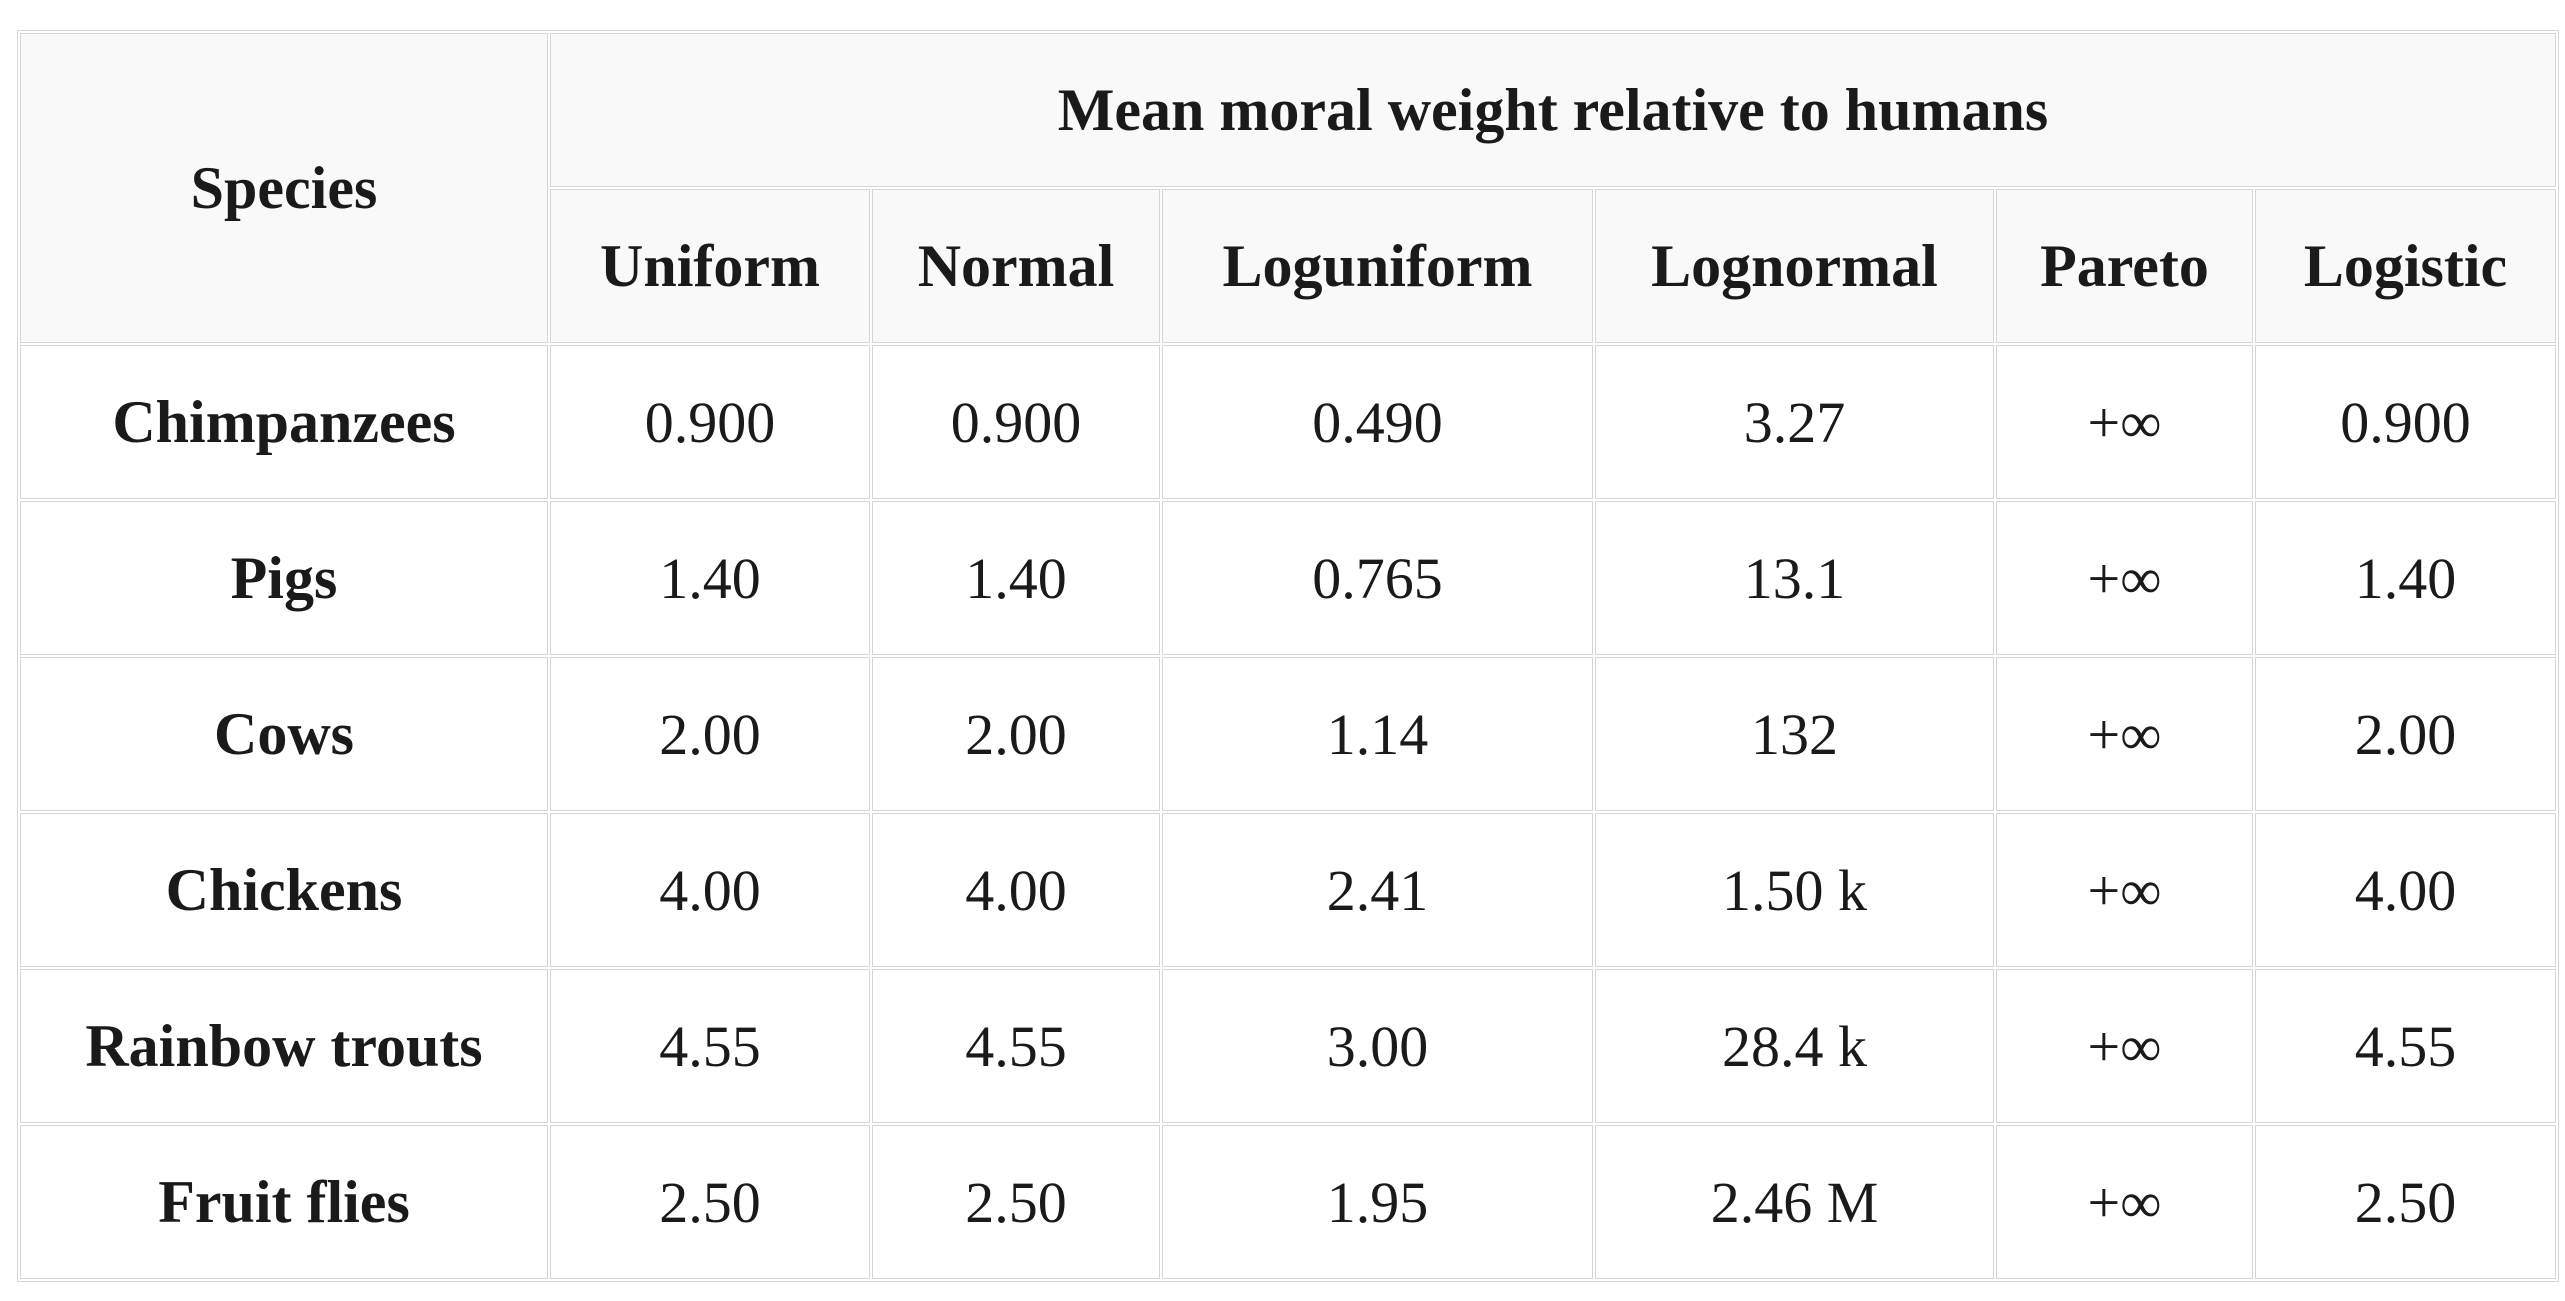  Describe the element at coordinates (1377, 1202) in the screenshot. I see `value-cell: 1.95` at that location.